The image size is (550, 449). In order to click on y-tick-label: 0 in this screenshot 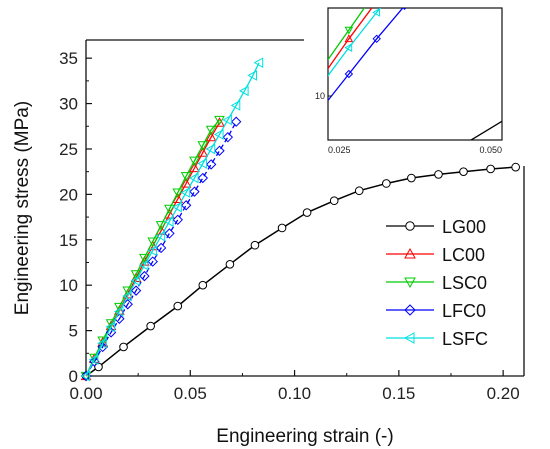, I will do `click(73, 376)`.